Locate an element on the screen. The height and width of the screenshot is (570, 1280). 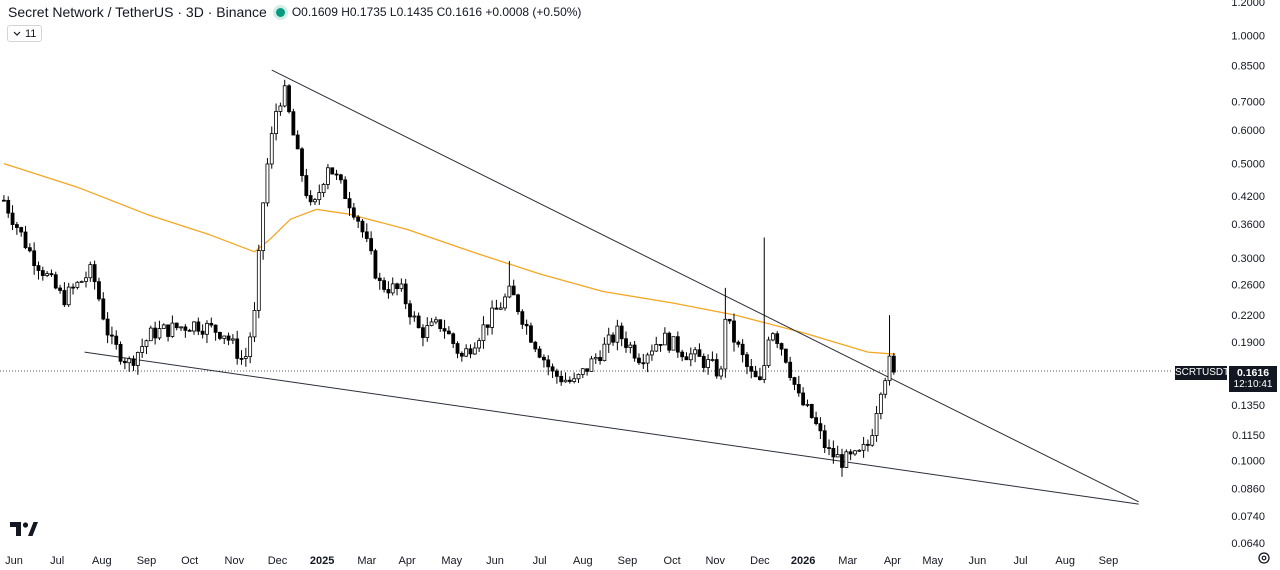
y-tick-label: 0.4200 is located at coordinates (1248, 197).